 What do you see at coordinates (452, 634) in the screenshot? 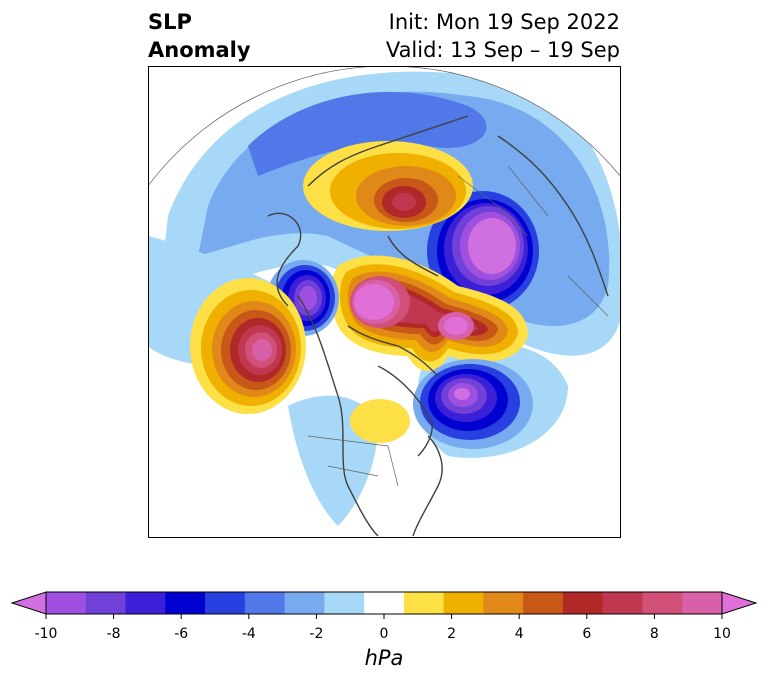
I see `colorbar-tick-label: 2` at bounding box center [452, 634].